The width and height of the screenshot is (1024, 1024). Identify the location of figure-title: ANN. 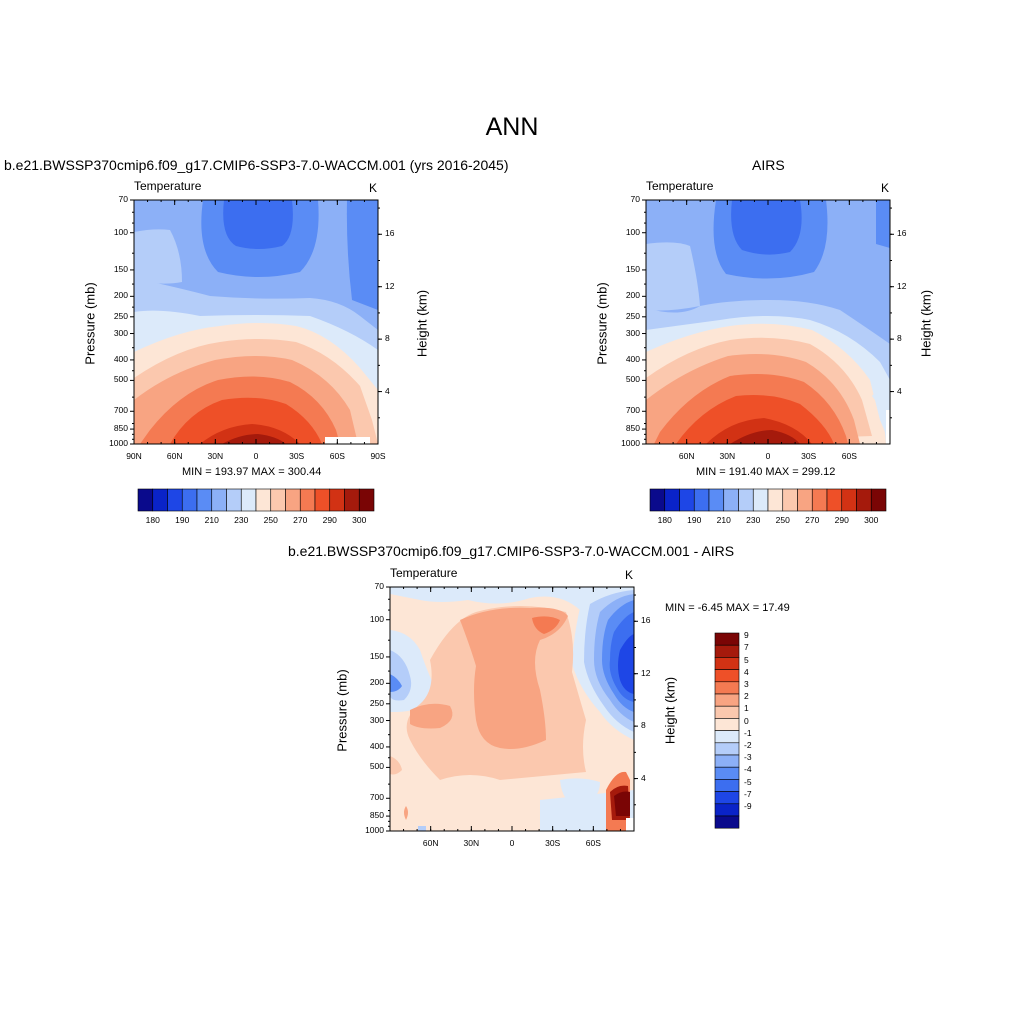
(512, 127).